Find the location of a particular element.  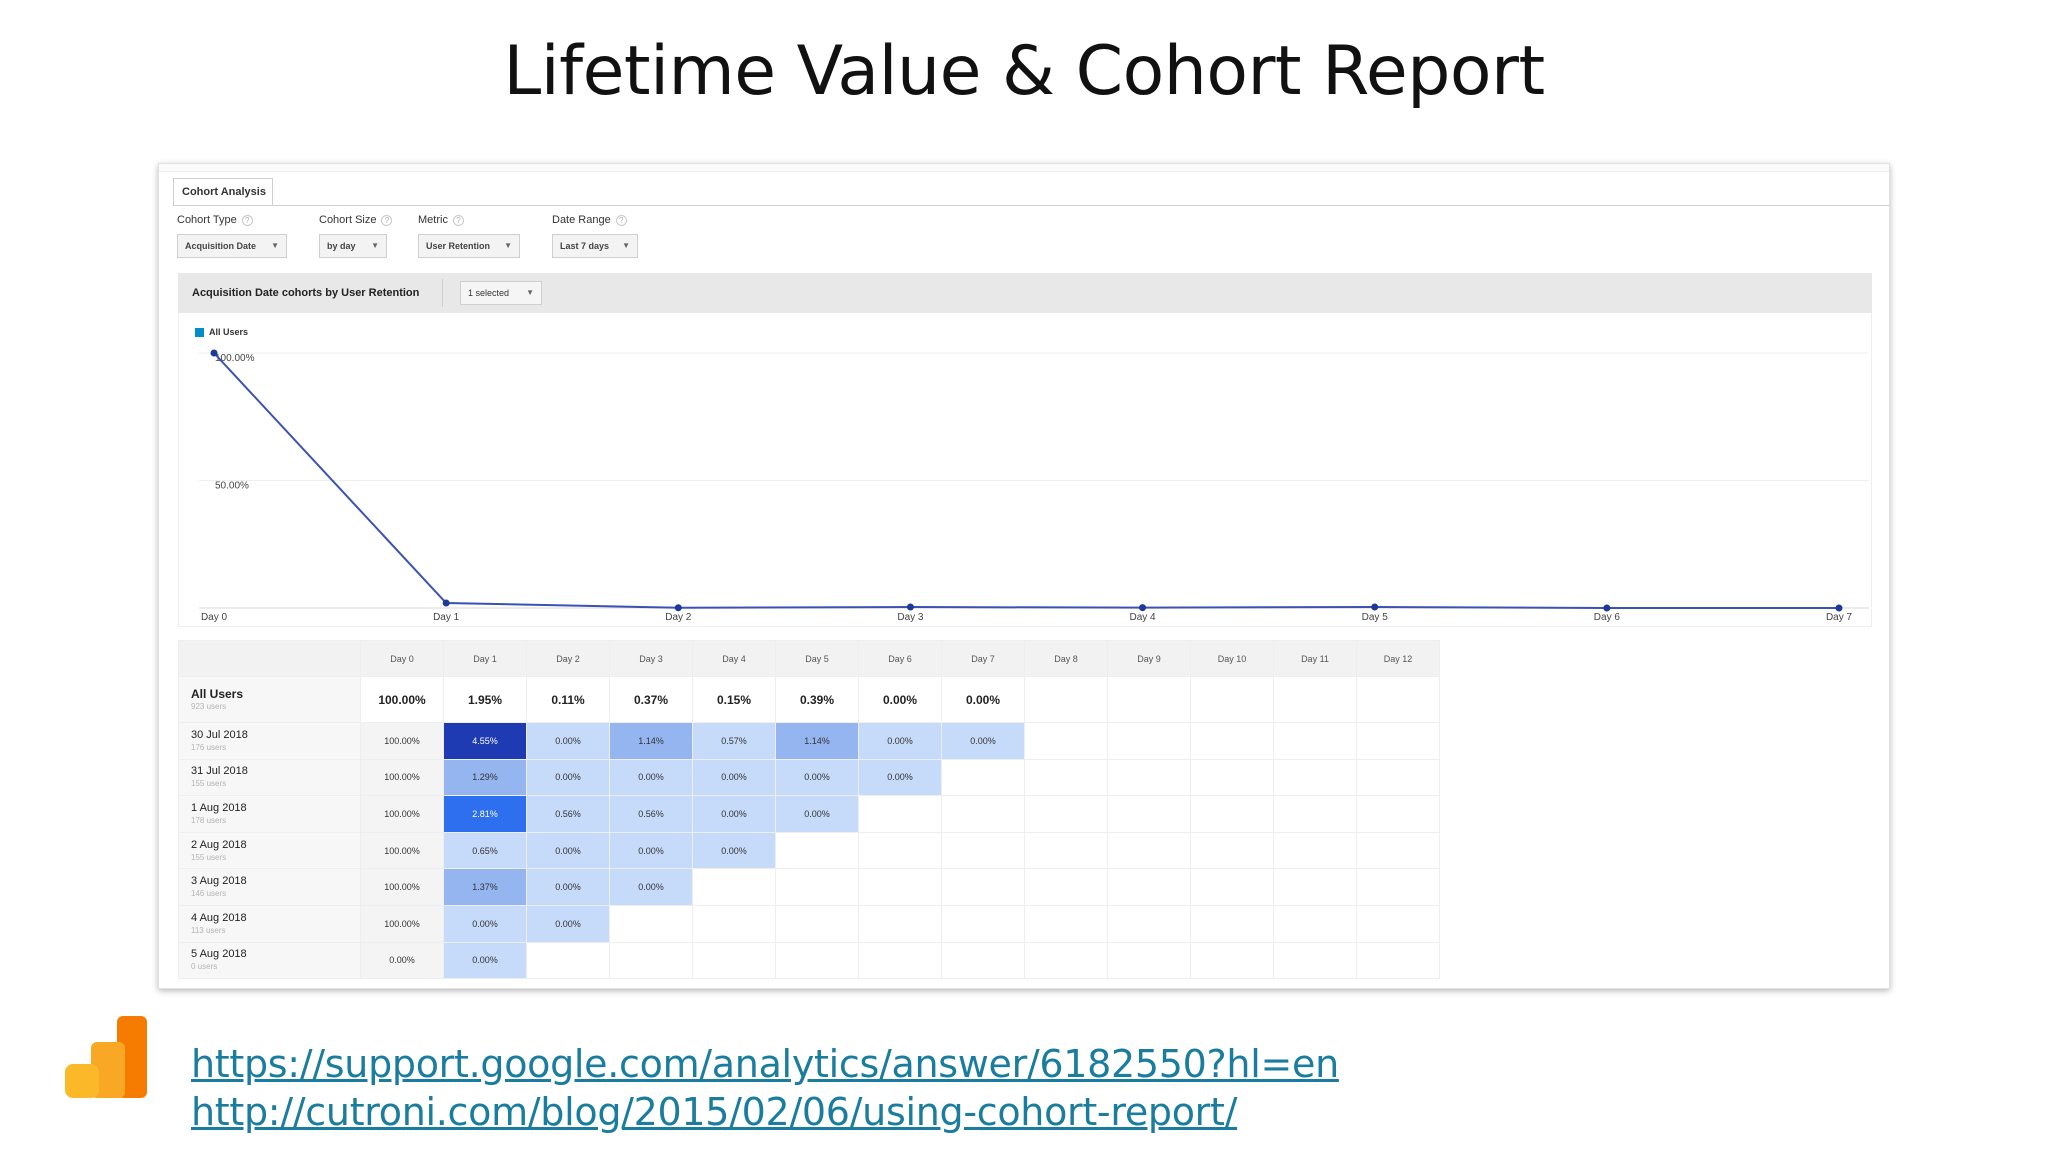

retention-cell: 2.81% is located at coordinates (485, 814).